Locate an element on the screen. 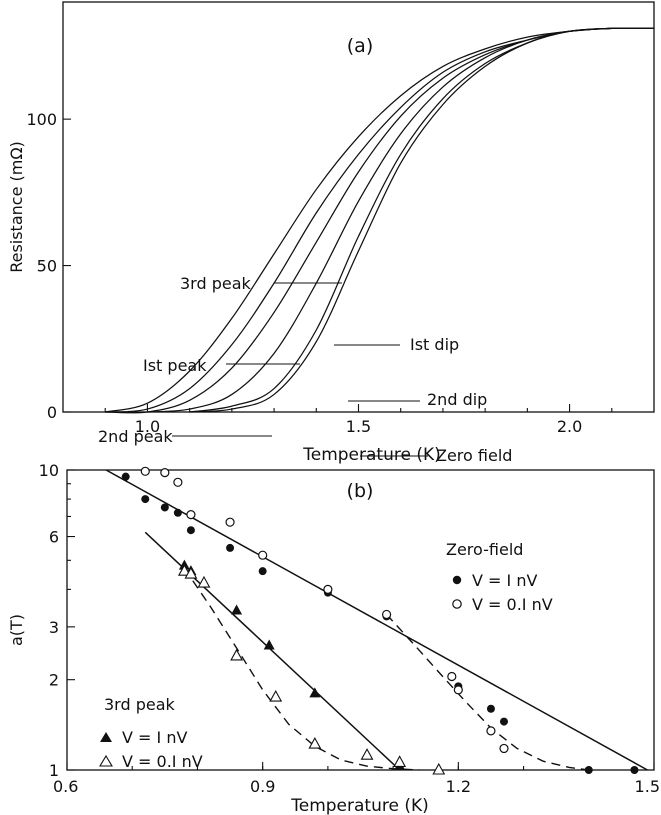 The image size is (661, 815). panel-b-x-tick-label: 0.6 is located at coordinates (65, 786).